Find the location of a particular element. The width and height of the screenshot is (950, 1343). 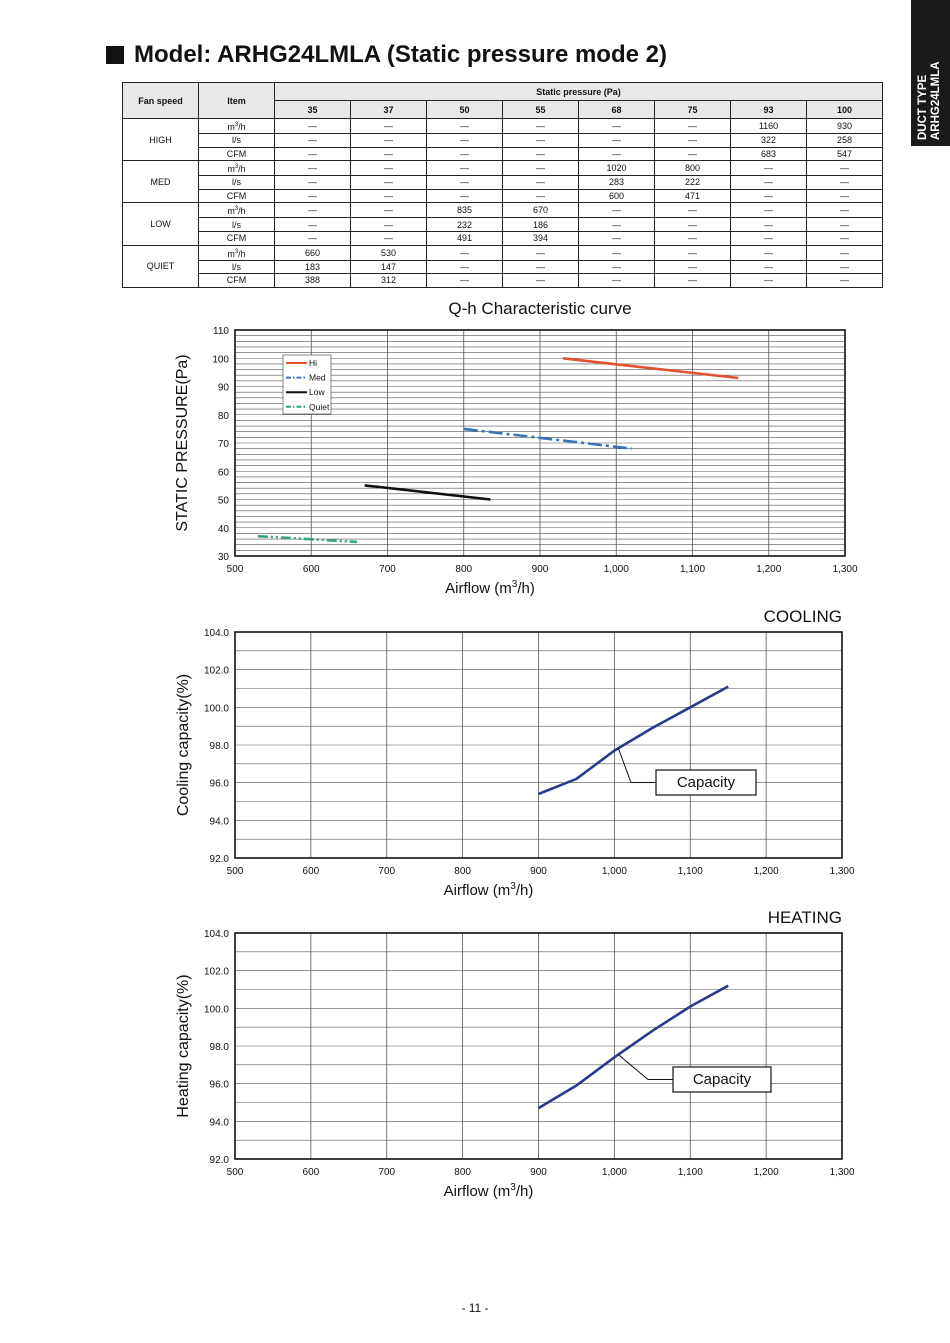

table-row: l/s — — — — — —322 258 is located at coordinates (503, 140).